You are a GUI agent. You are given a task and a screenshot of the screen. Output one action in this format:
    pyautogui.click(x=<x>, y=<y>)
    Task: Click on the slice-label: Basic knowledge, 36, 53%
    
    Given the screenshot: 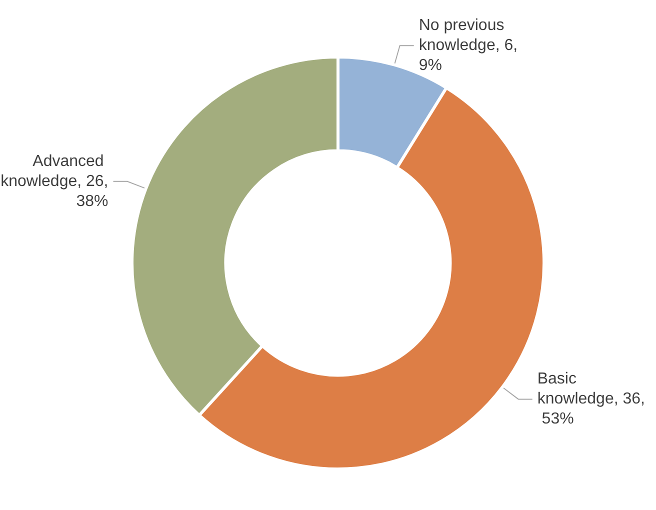 What is the action you would take?
    pyautogui.click(x=591, y=399)
    